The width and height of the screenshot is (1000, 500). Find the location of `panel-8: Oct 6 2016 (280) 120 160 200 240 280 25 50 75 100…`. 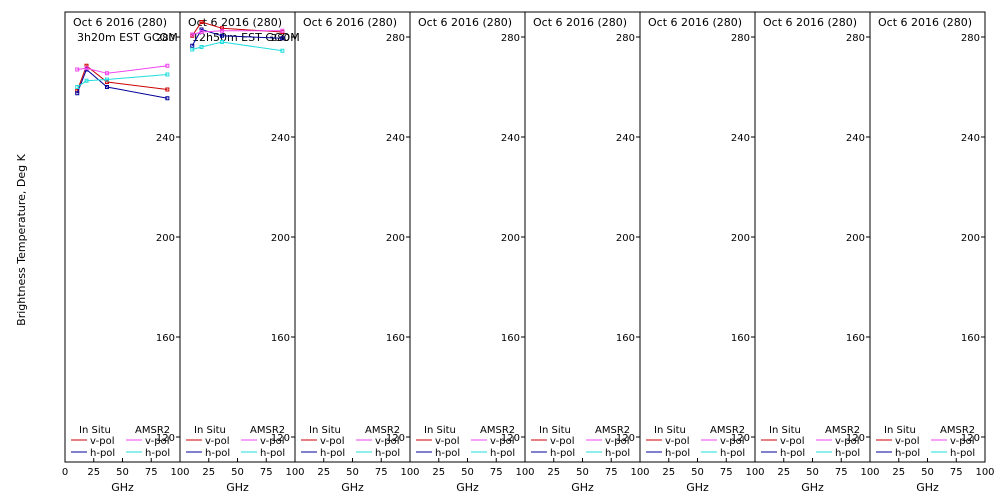

panel-8: Oct 6 2016 (280) 120 160 200 240 280 25 50 75 100… is located at coordinates (932, 252).